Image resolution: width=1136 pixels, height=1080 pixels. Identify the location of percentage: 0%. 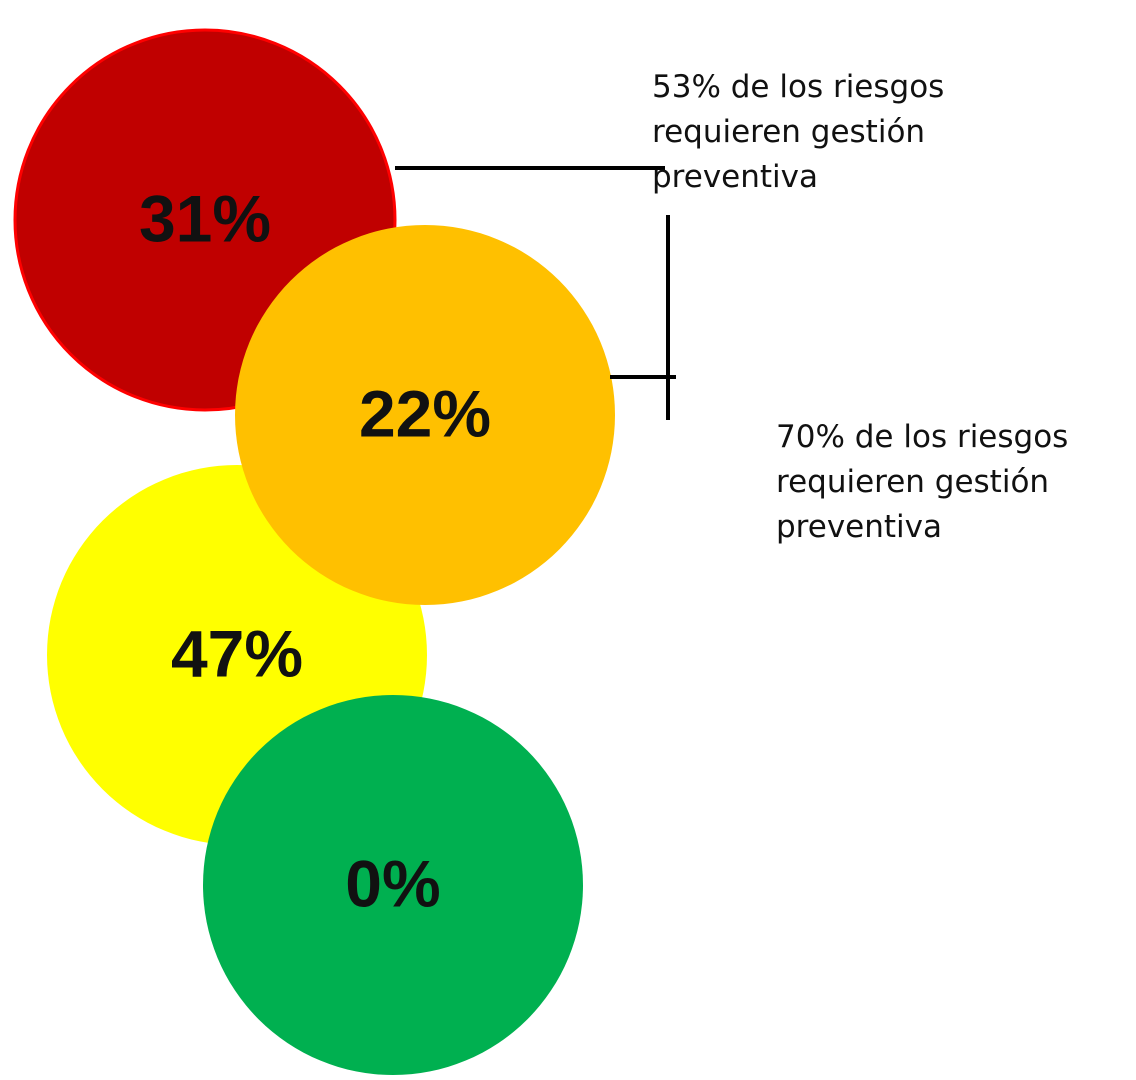
(392, 883).